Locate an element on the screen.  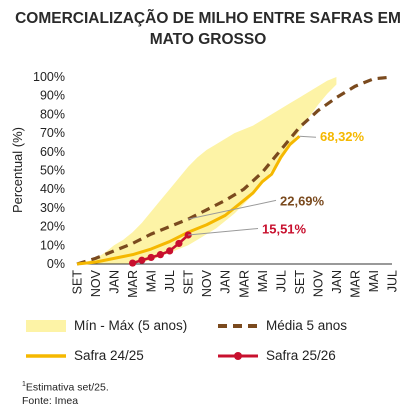
legend-media-label: Média 5 anos is located at coordinates (307, 325).